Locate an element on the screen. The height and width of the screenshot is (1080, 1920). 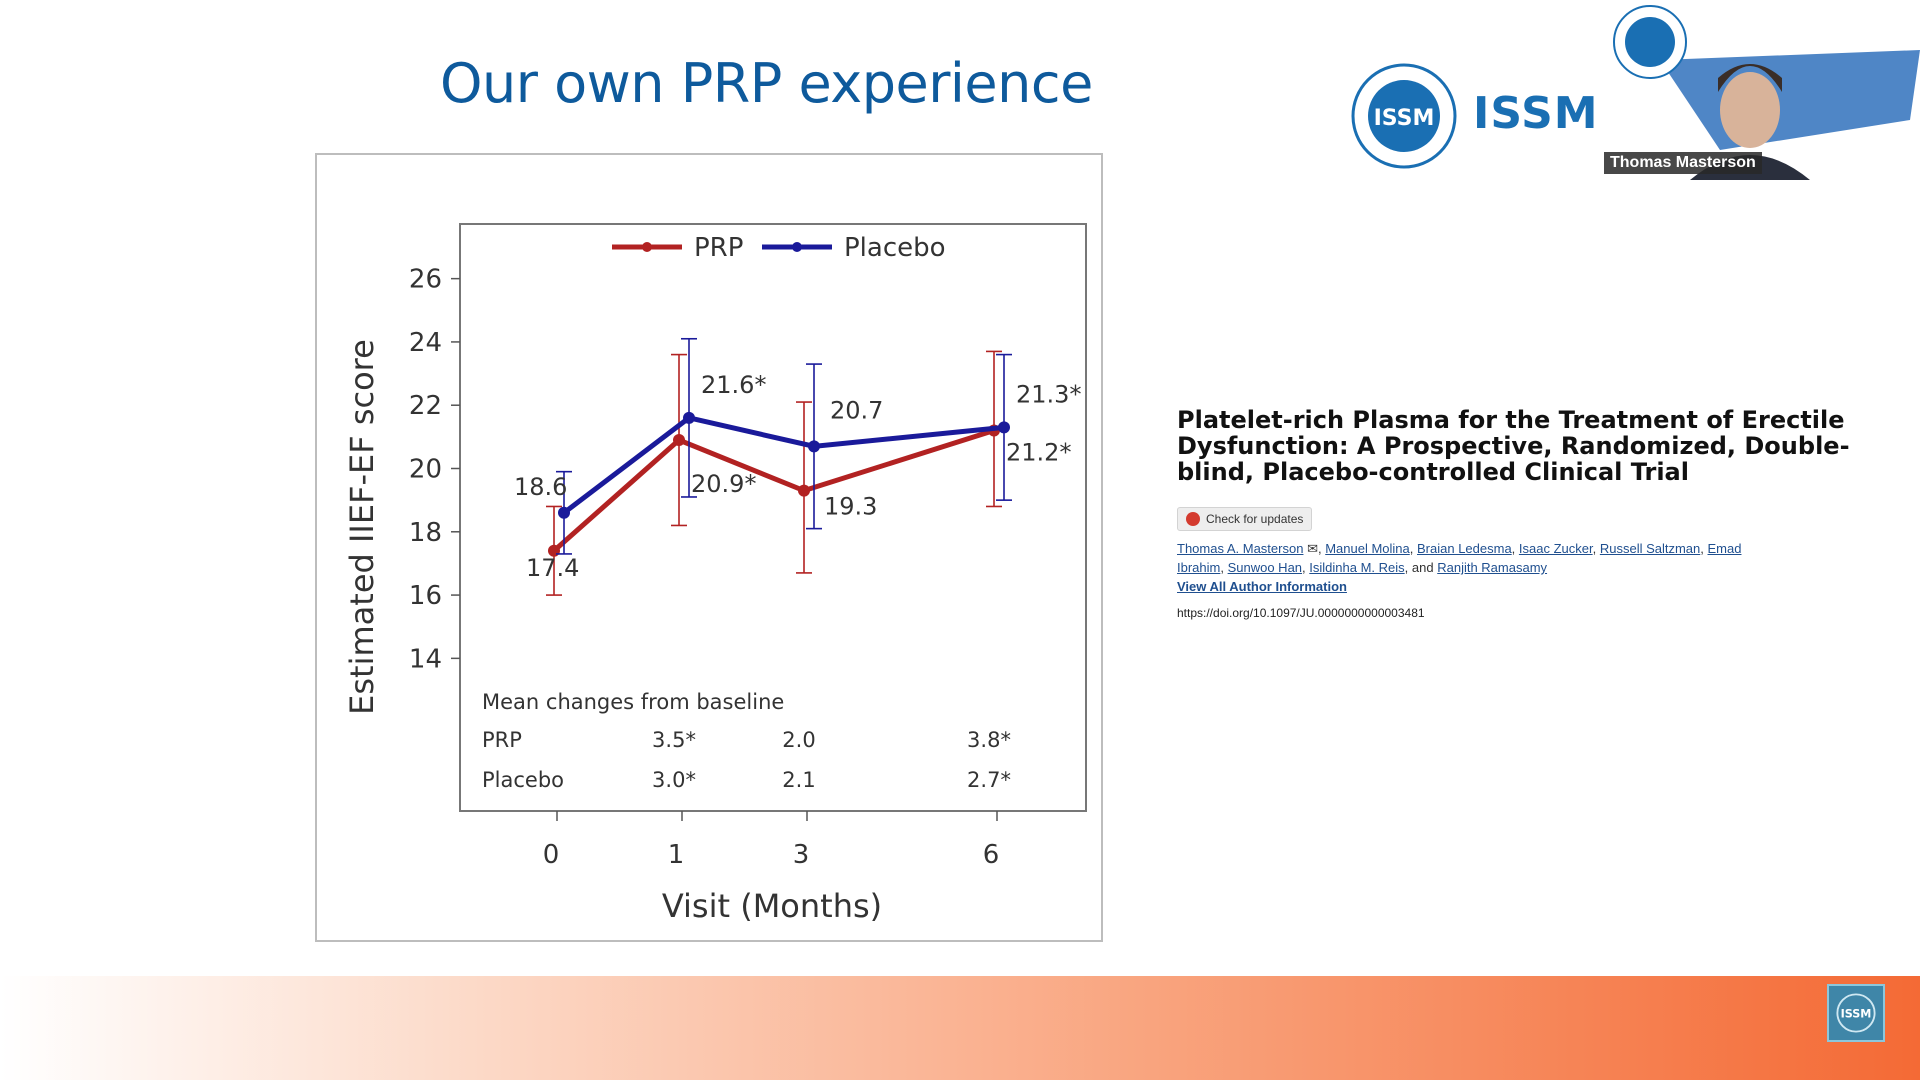
table-cell: 2.7* is located at coordinates (989, 780).